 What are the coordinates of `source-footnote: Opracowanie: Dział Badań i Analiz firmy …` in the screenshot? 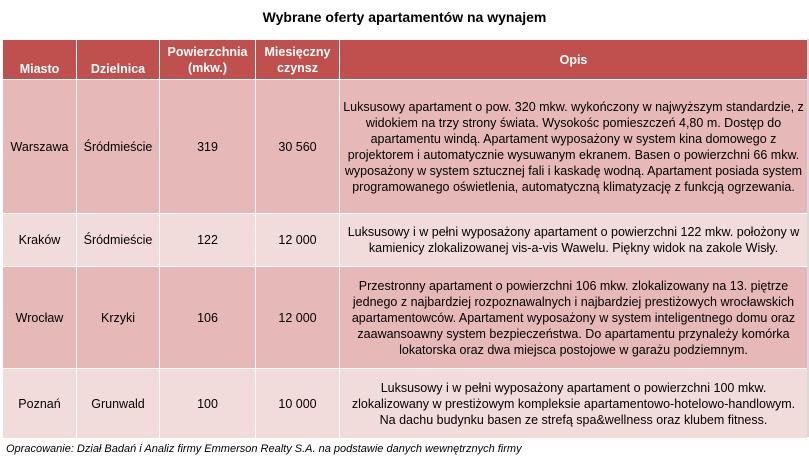 It's located at (264, 449).